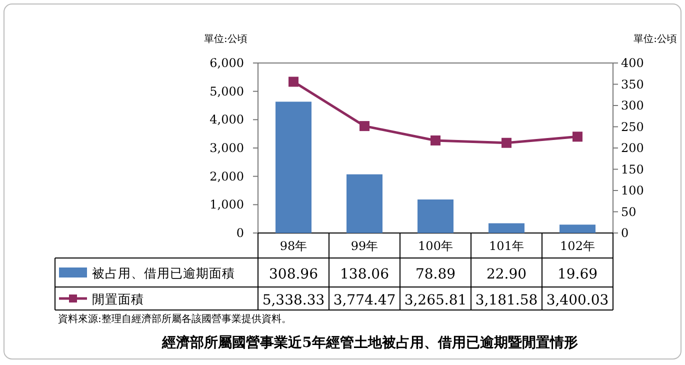 The image size is (685, 365). Describe the element at coordinates (506, 274) in the screenshot. I see `data-label: 22.90` at that location.